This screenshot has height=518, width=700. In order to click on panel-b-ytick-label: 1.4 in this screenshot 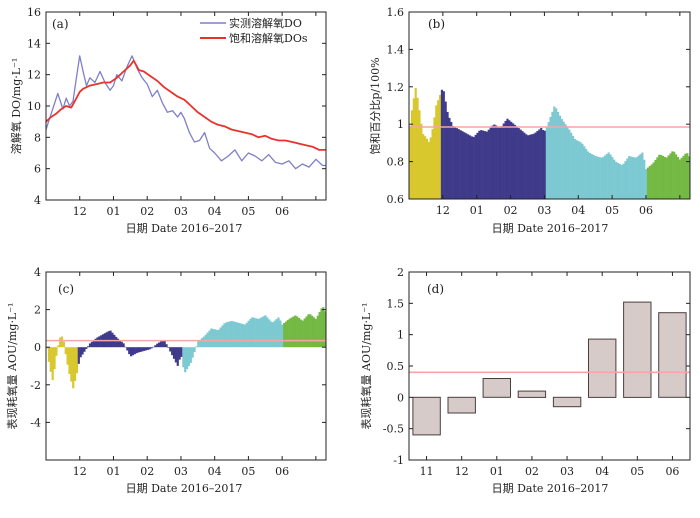, I will do `click(396, 49)`.